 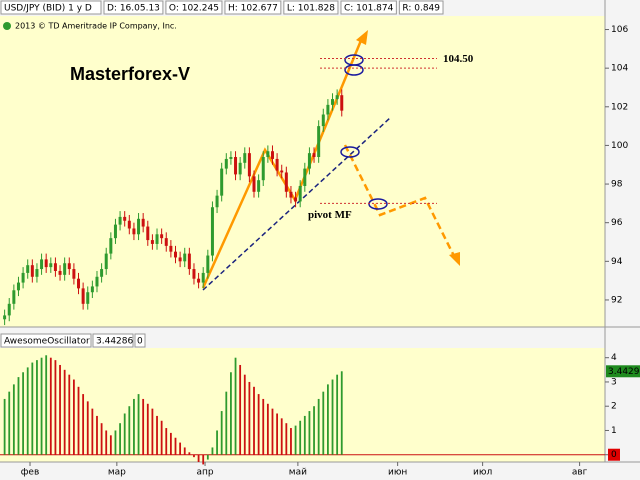 I want to click on last-value-box, so click(x=623, y=371).